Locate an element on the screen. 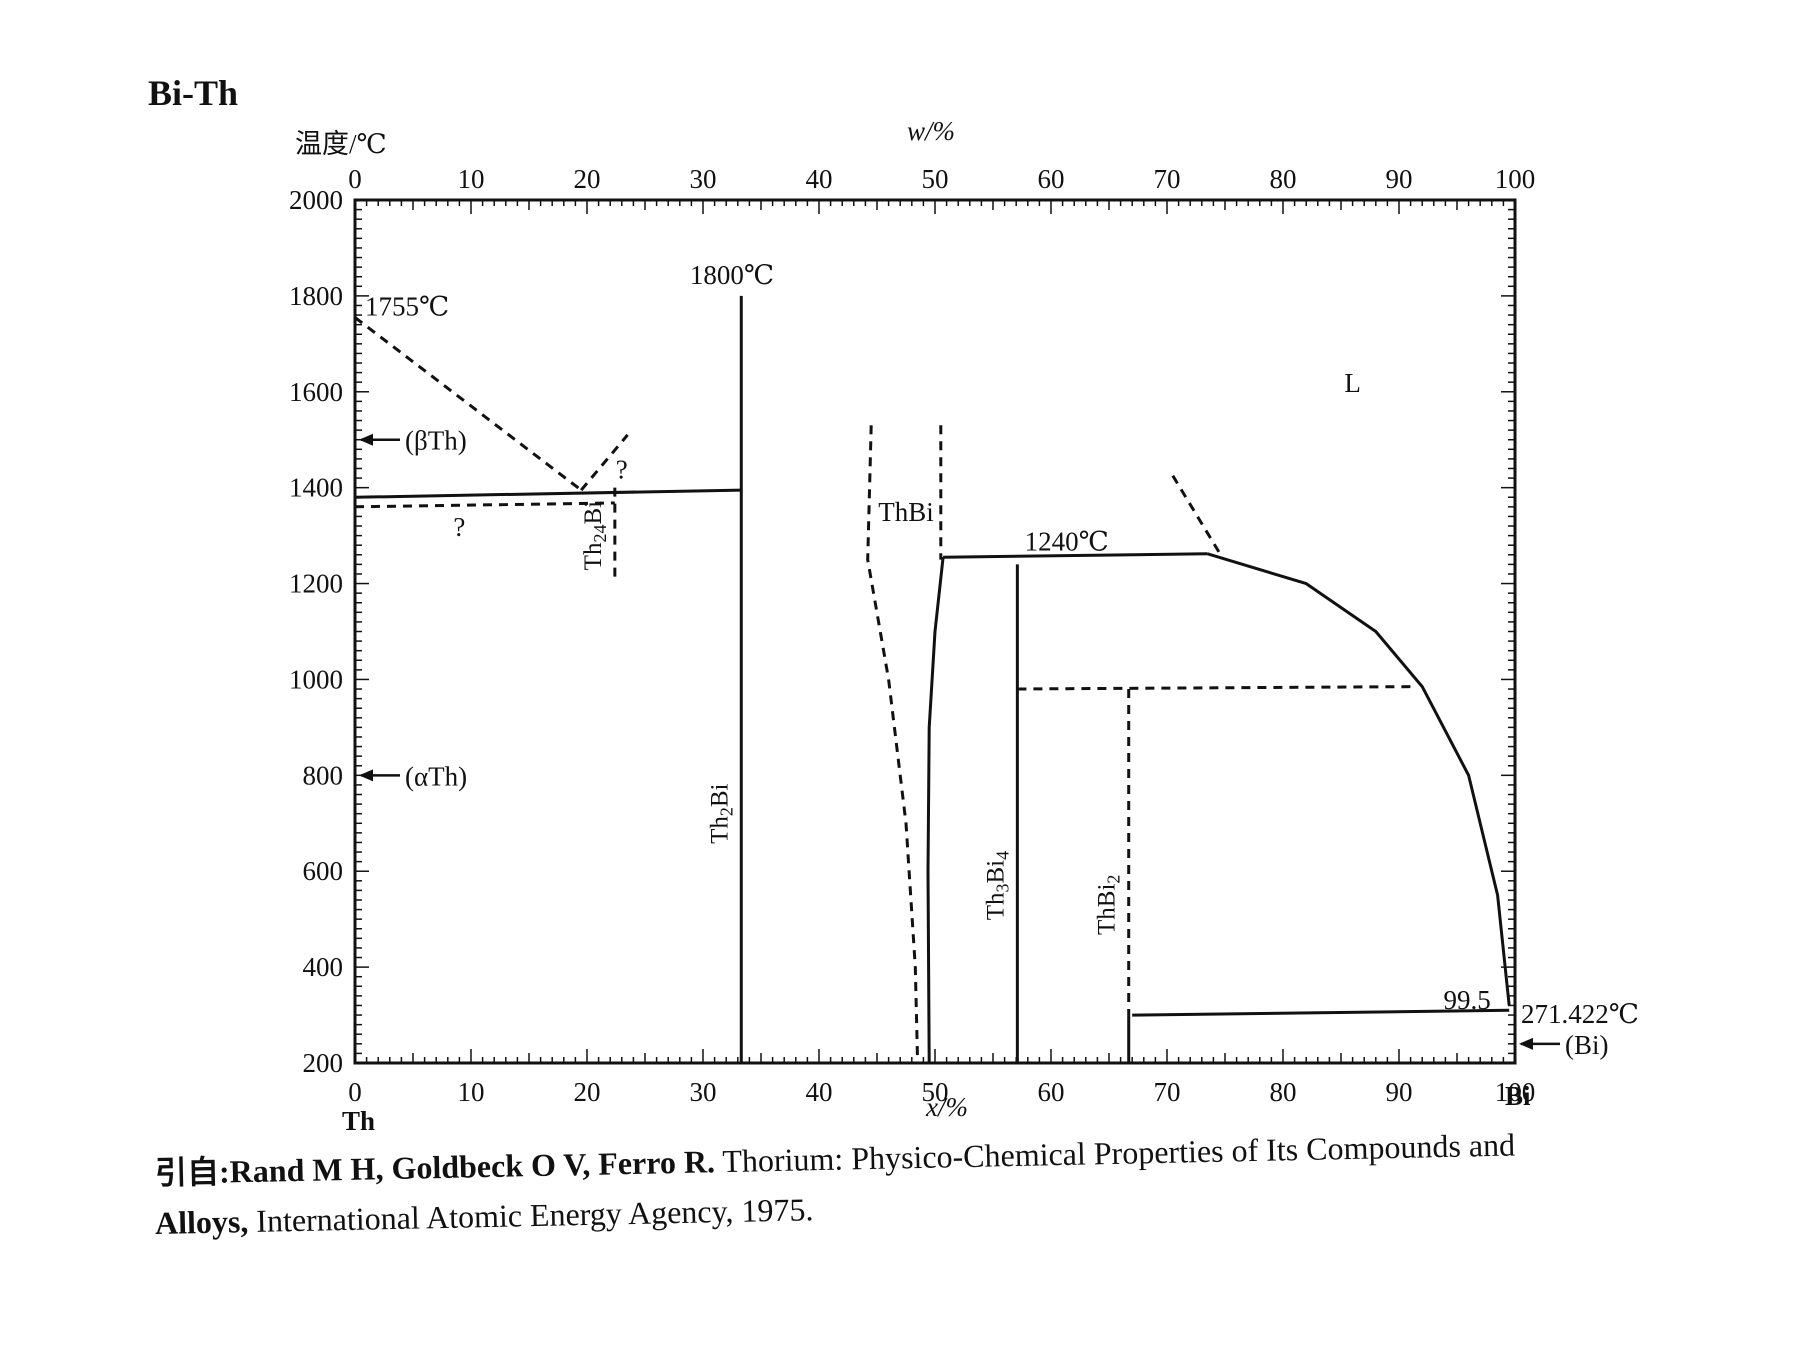 This screenshot has width=1795, height=1346. annotation: 99.5 is located at coordinates (1467, 1000).